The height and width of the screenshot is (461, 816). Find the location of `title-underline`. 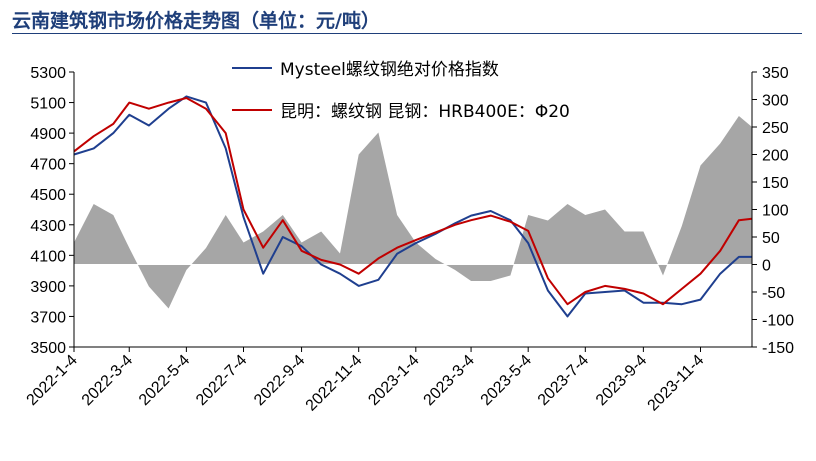

title-underline is located at coordinates (407, 33).